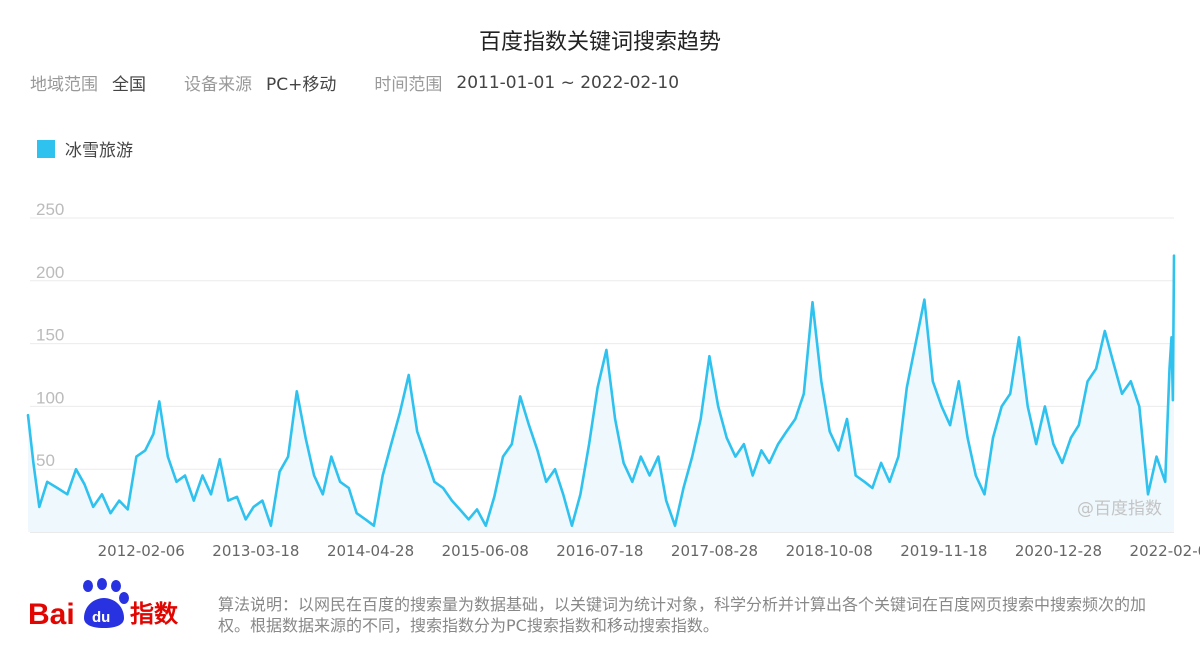 This screenshot has height=657, width=1200. Describe the element at coordinates (50, 397) in the screenshot. I see `y-tick-label: 100` at that location.